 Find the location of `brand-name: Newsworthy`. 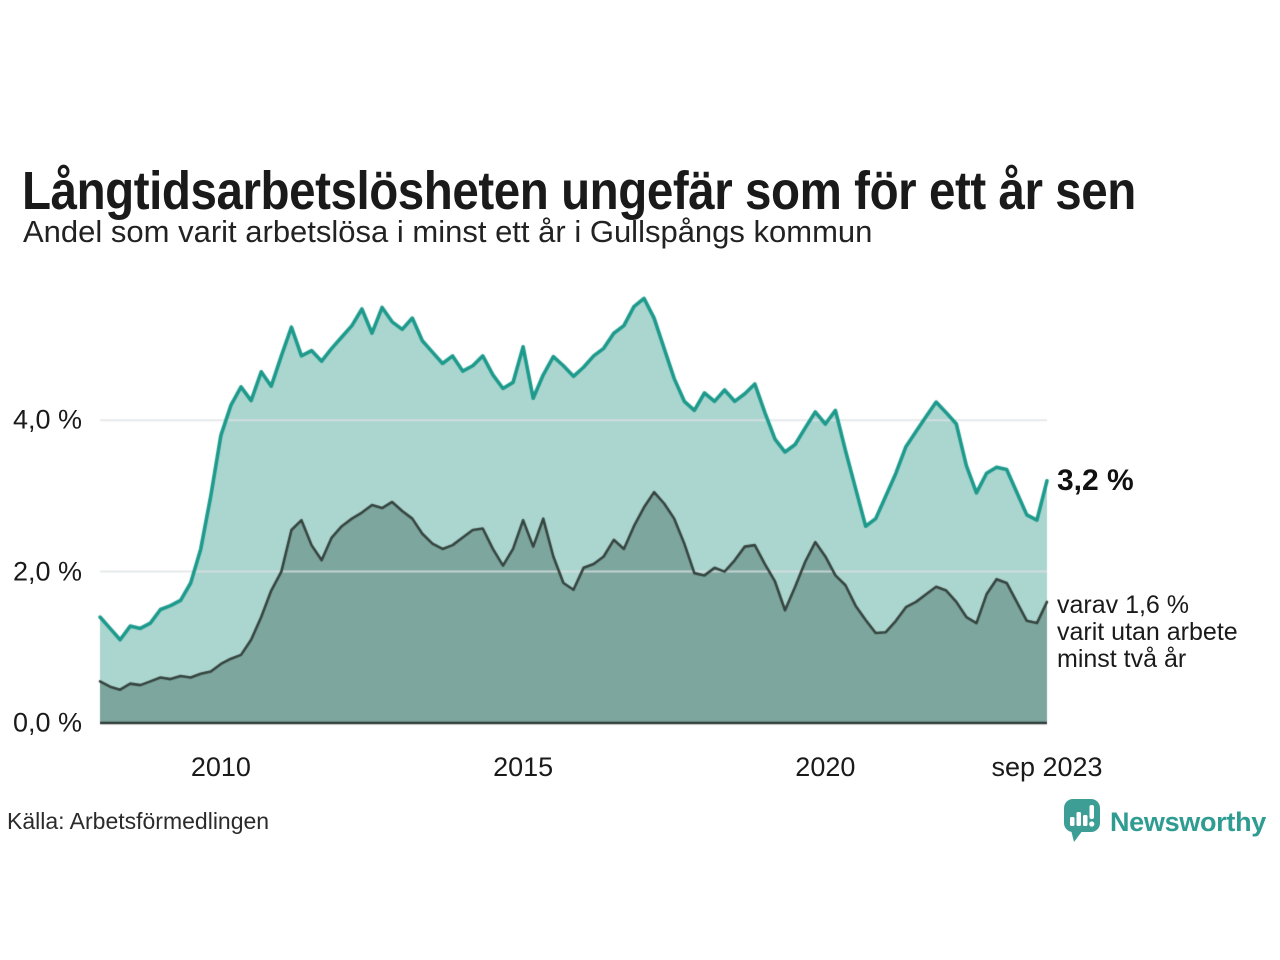

brand-name: Newsworthy is located at coordinates (1187, 821).